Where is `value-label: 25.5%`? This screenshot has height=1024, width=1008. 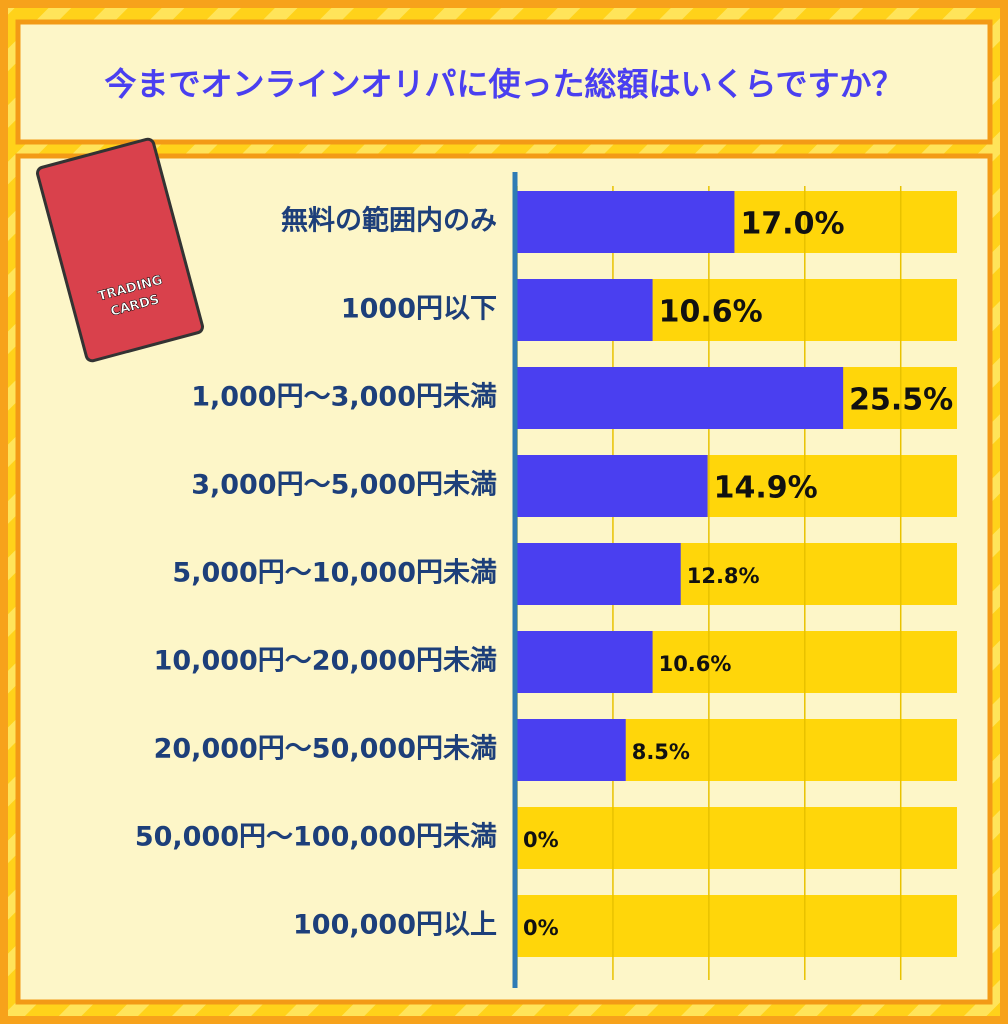 value-label: 25.5% is located at coordinates (901, 400).